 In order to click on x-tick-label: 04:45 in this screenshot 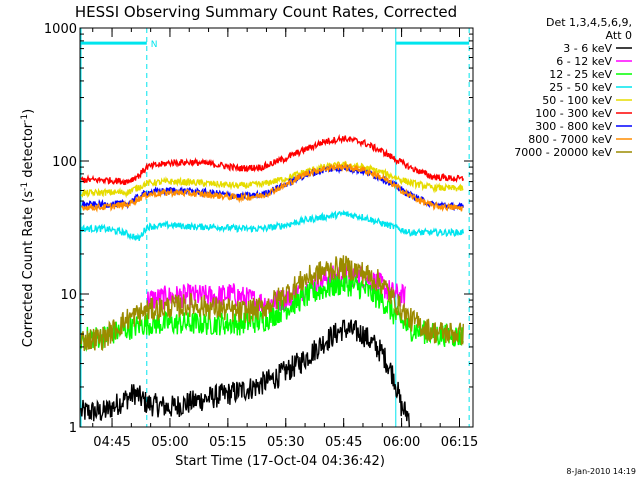, I will do `click(111, 442)`.